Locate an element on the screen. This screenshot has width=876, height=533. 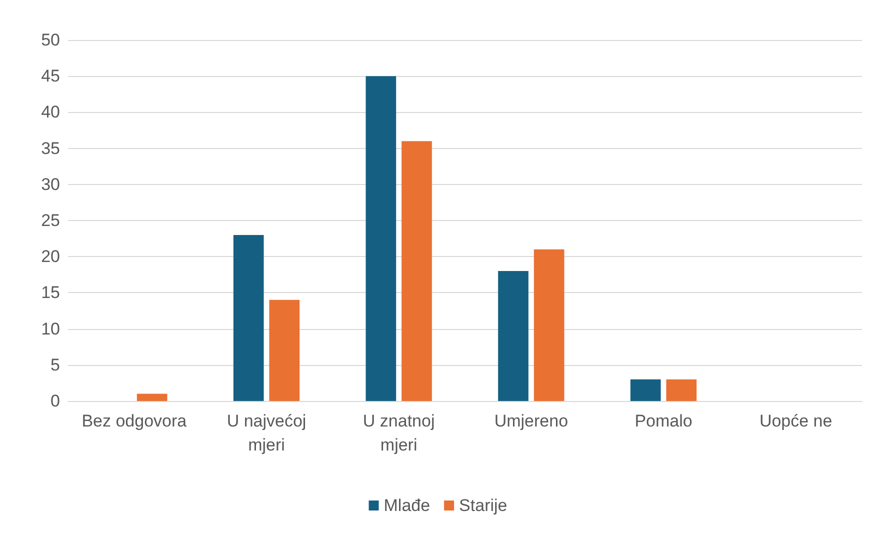
y-tick-label: 5 is located at coordinates (55, 364).